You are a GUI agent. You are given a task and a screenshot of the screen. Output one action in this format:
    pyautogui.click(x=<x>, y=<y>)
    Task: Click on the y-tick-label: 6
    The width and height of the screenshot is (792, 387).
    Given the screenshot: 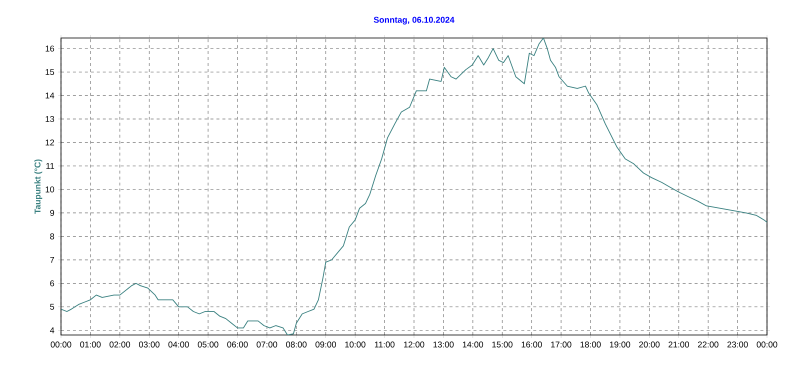 What is the action you would take?
    pyautogui.click(x=52, y=283)
    